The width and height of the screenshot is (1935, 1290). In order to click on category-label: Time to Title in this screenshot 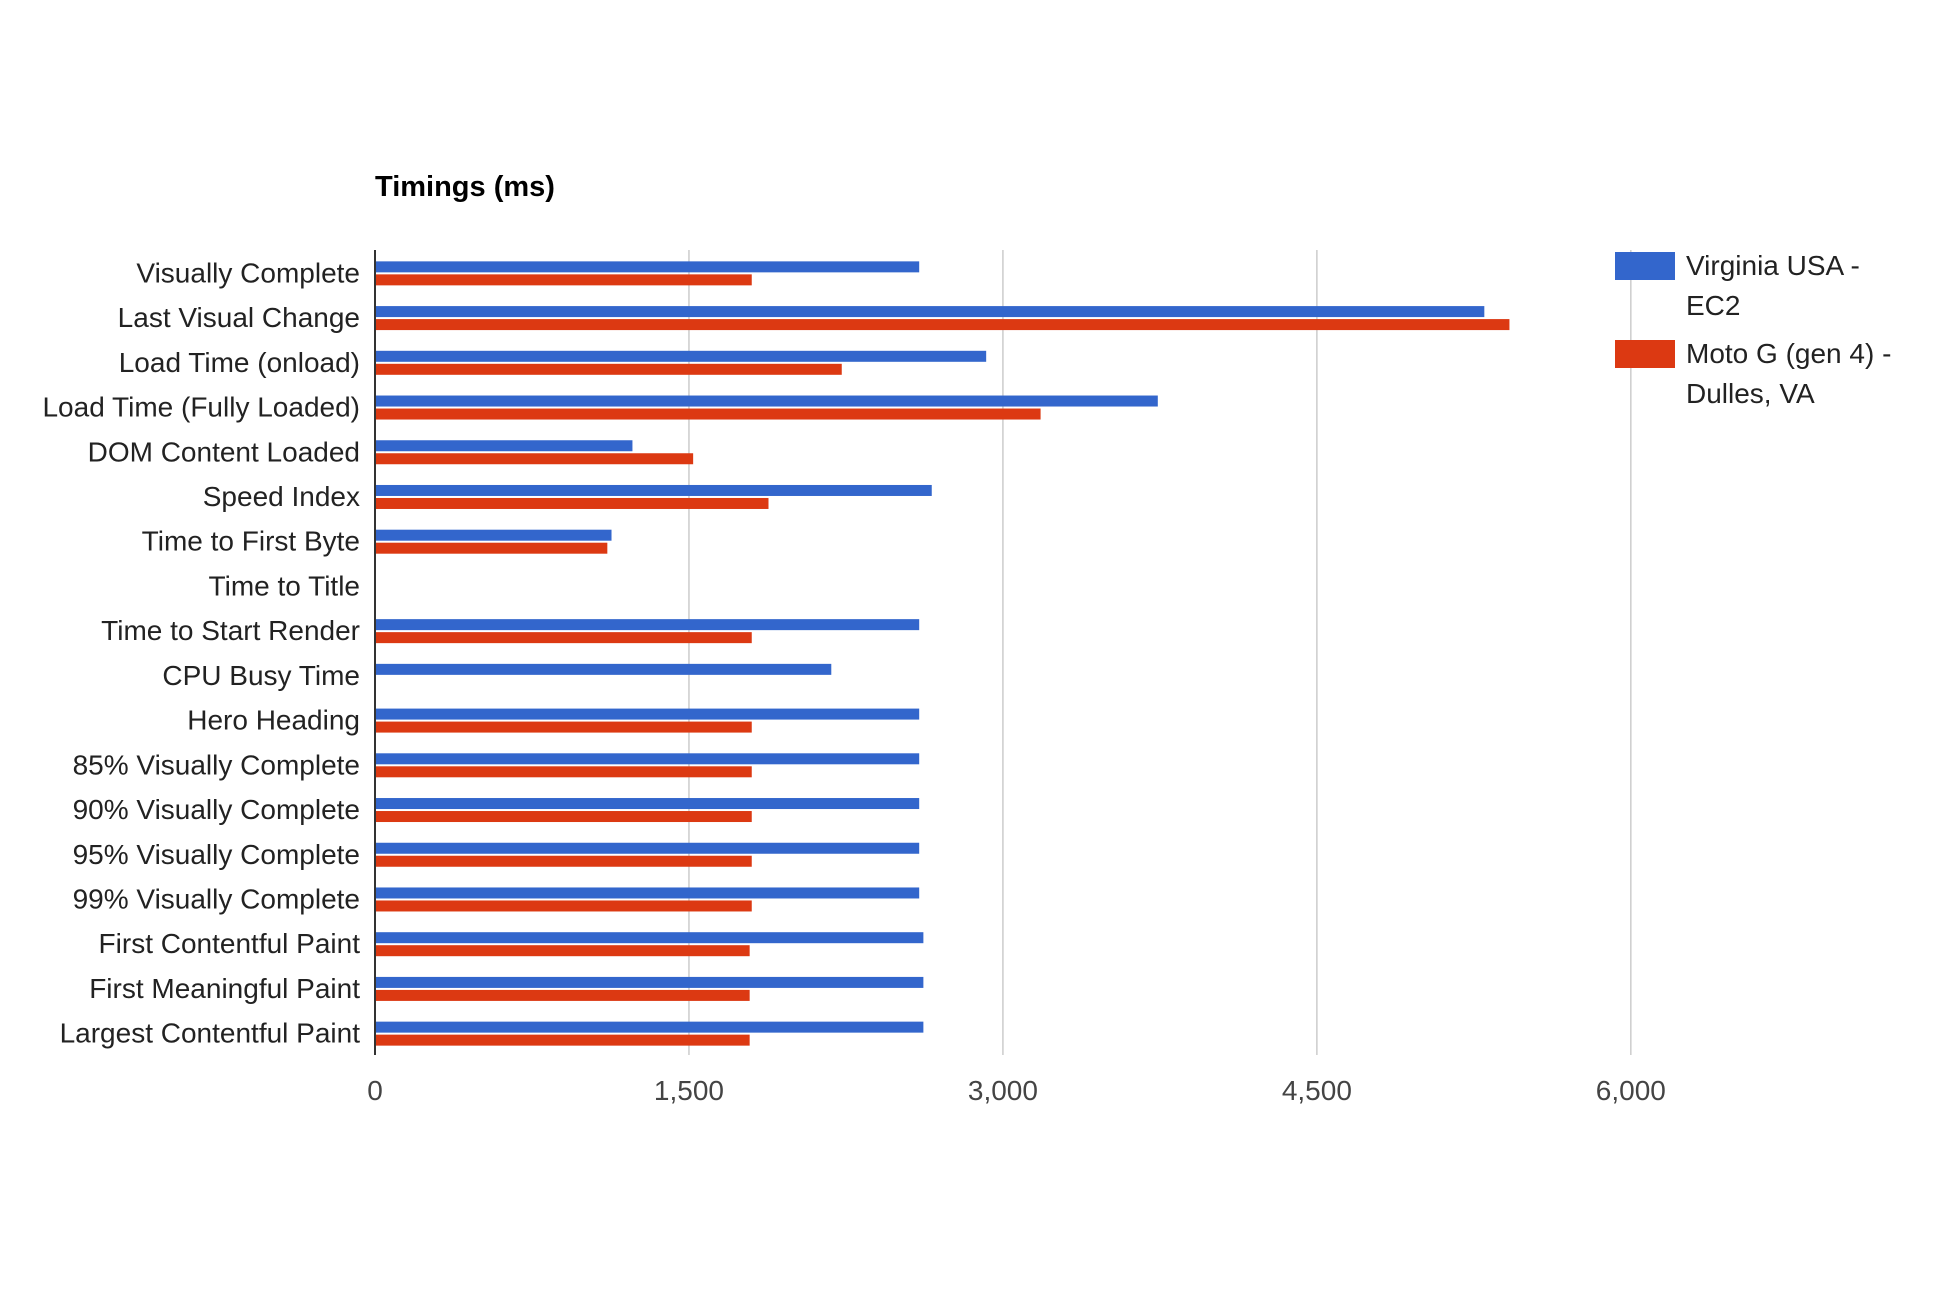, I will do `click(284, 585)`.